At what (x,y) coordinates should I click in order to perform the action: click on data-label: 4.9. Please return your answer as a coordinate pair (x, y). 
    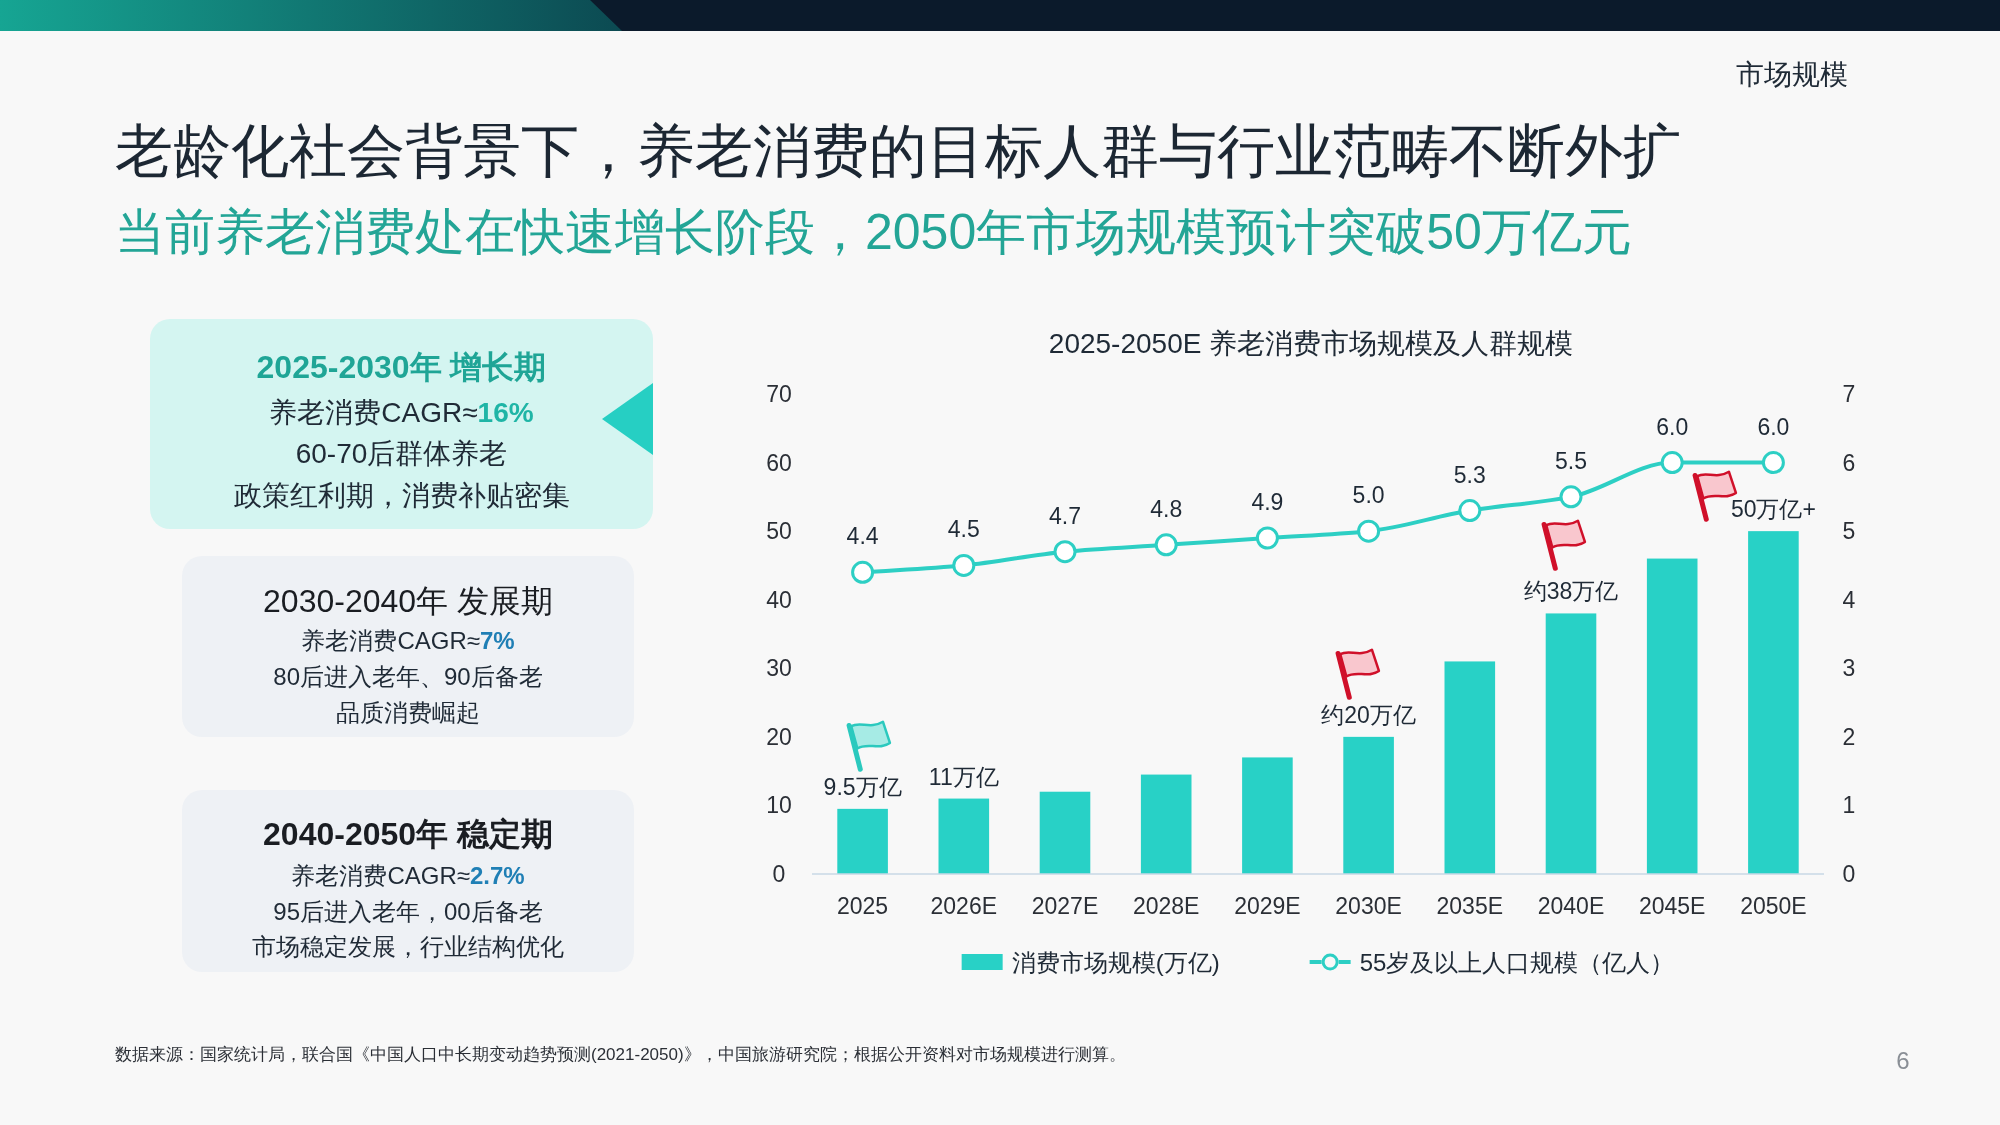
    Looking at the image, I should click on (1267, 502).